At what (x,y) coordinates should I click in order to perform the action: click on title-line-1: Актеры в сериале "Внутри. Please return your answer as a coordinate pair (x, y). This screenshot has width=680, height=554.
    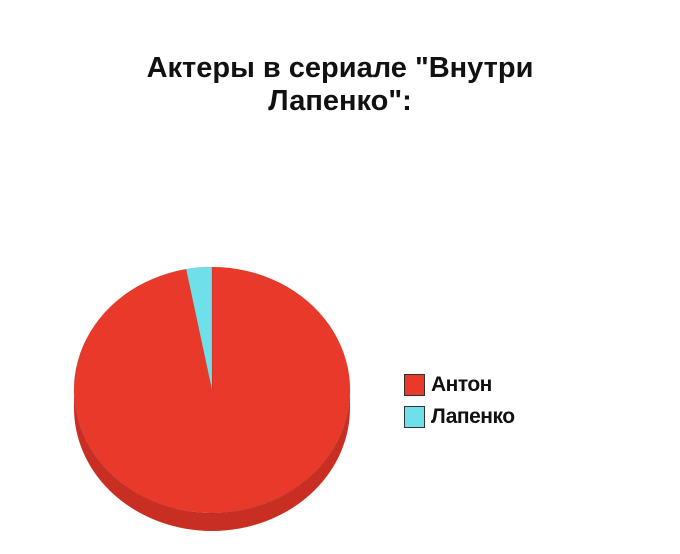
    Looking at the image, I should click on (340, 68).